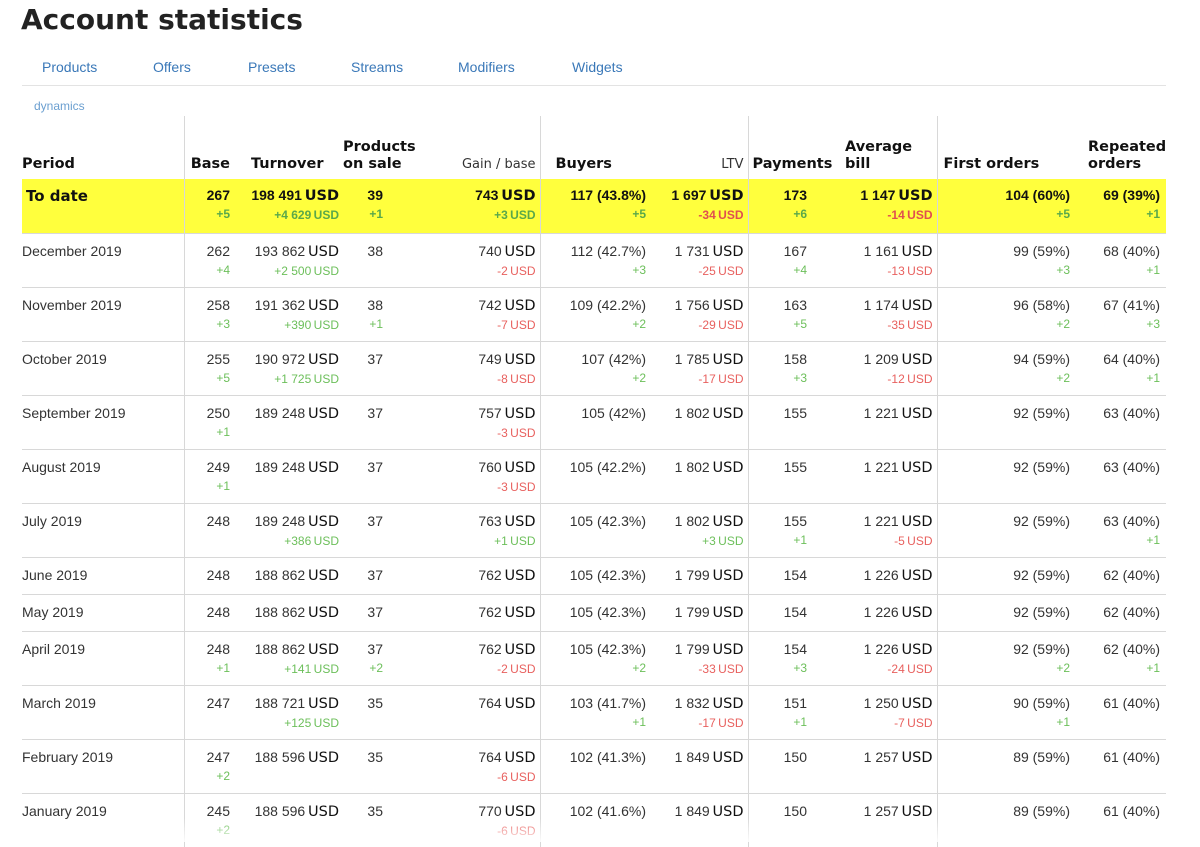 Image resolution: width=1200 pixels, height=847 pixels. What do you see at coordinates (1037, 195) in the screenshot?
I see `first-number: 104 (60%)` at bounding box center [1037, 195].